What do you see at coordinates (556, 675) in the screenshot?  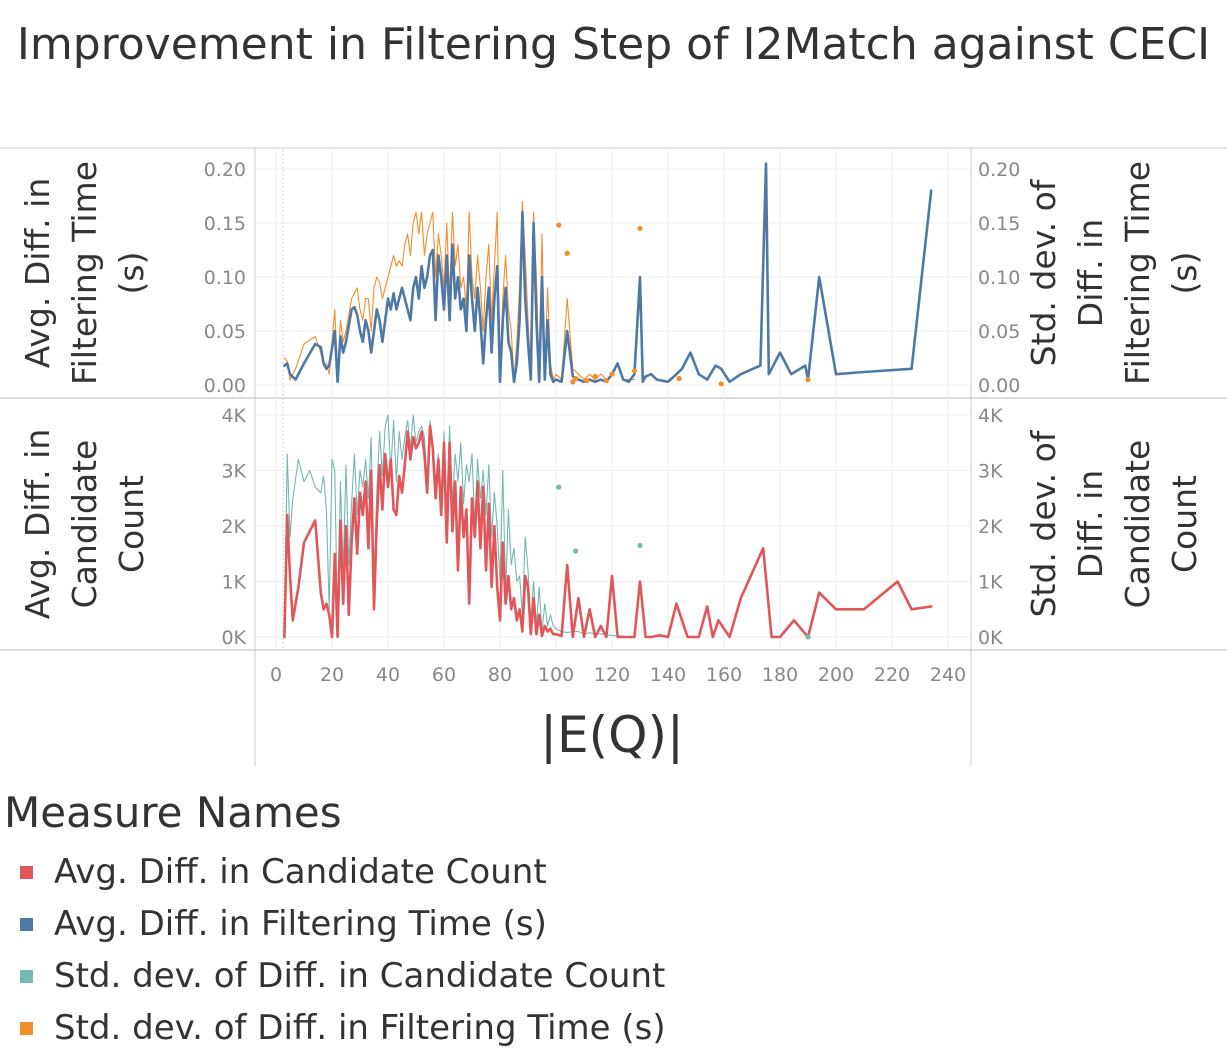 I see `x-tick-label: 100` at bounding box center [556, 675].